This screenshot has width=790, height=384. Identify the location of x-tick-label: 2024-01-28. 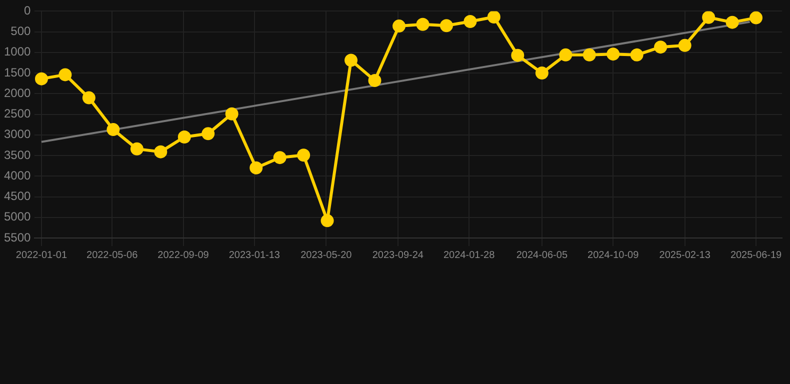
(469, 255).